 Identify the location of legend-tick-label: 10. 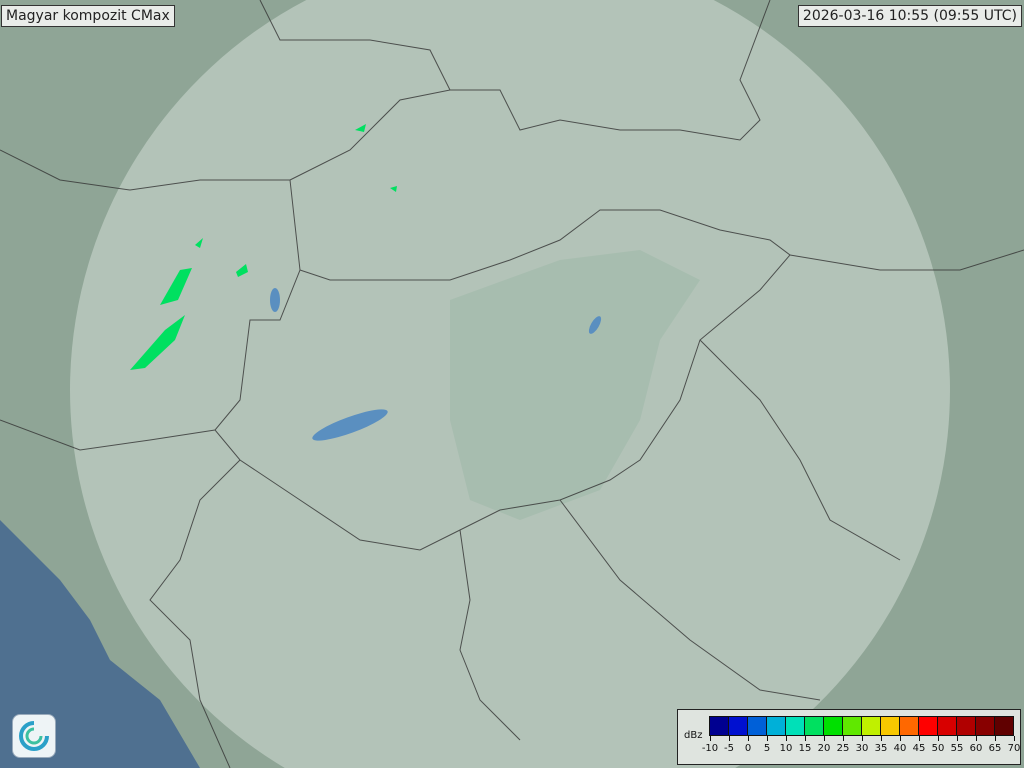
(786, 748).